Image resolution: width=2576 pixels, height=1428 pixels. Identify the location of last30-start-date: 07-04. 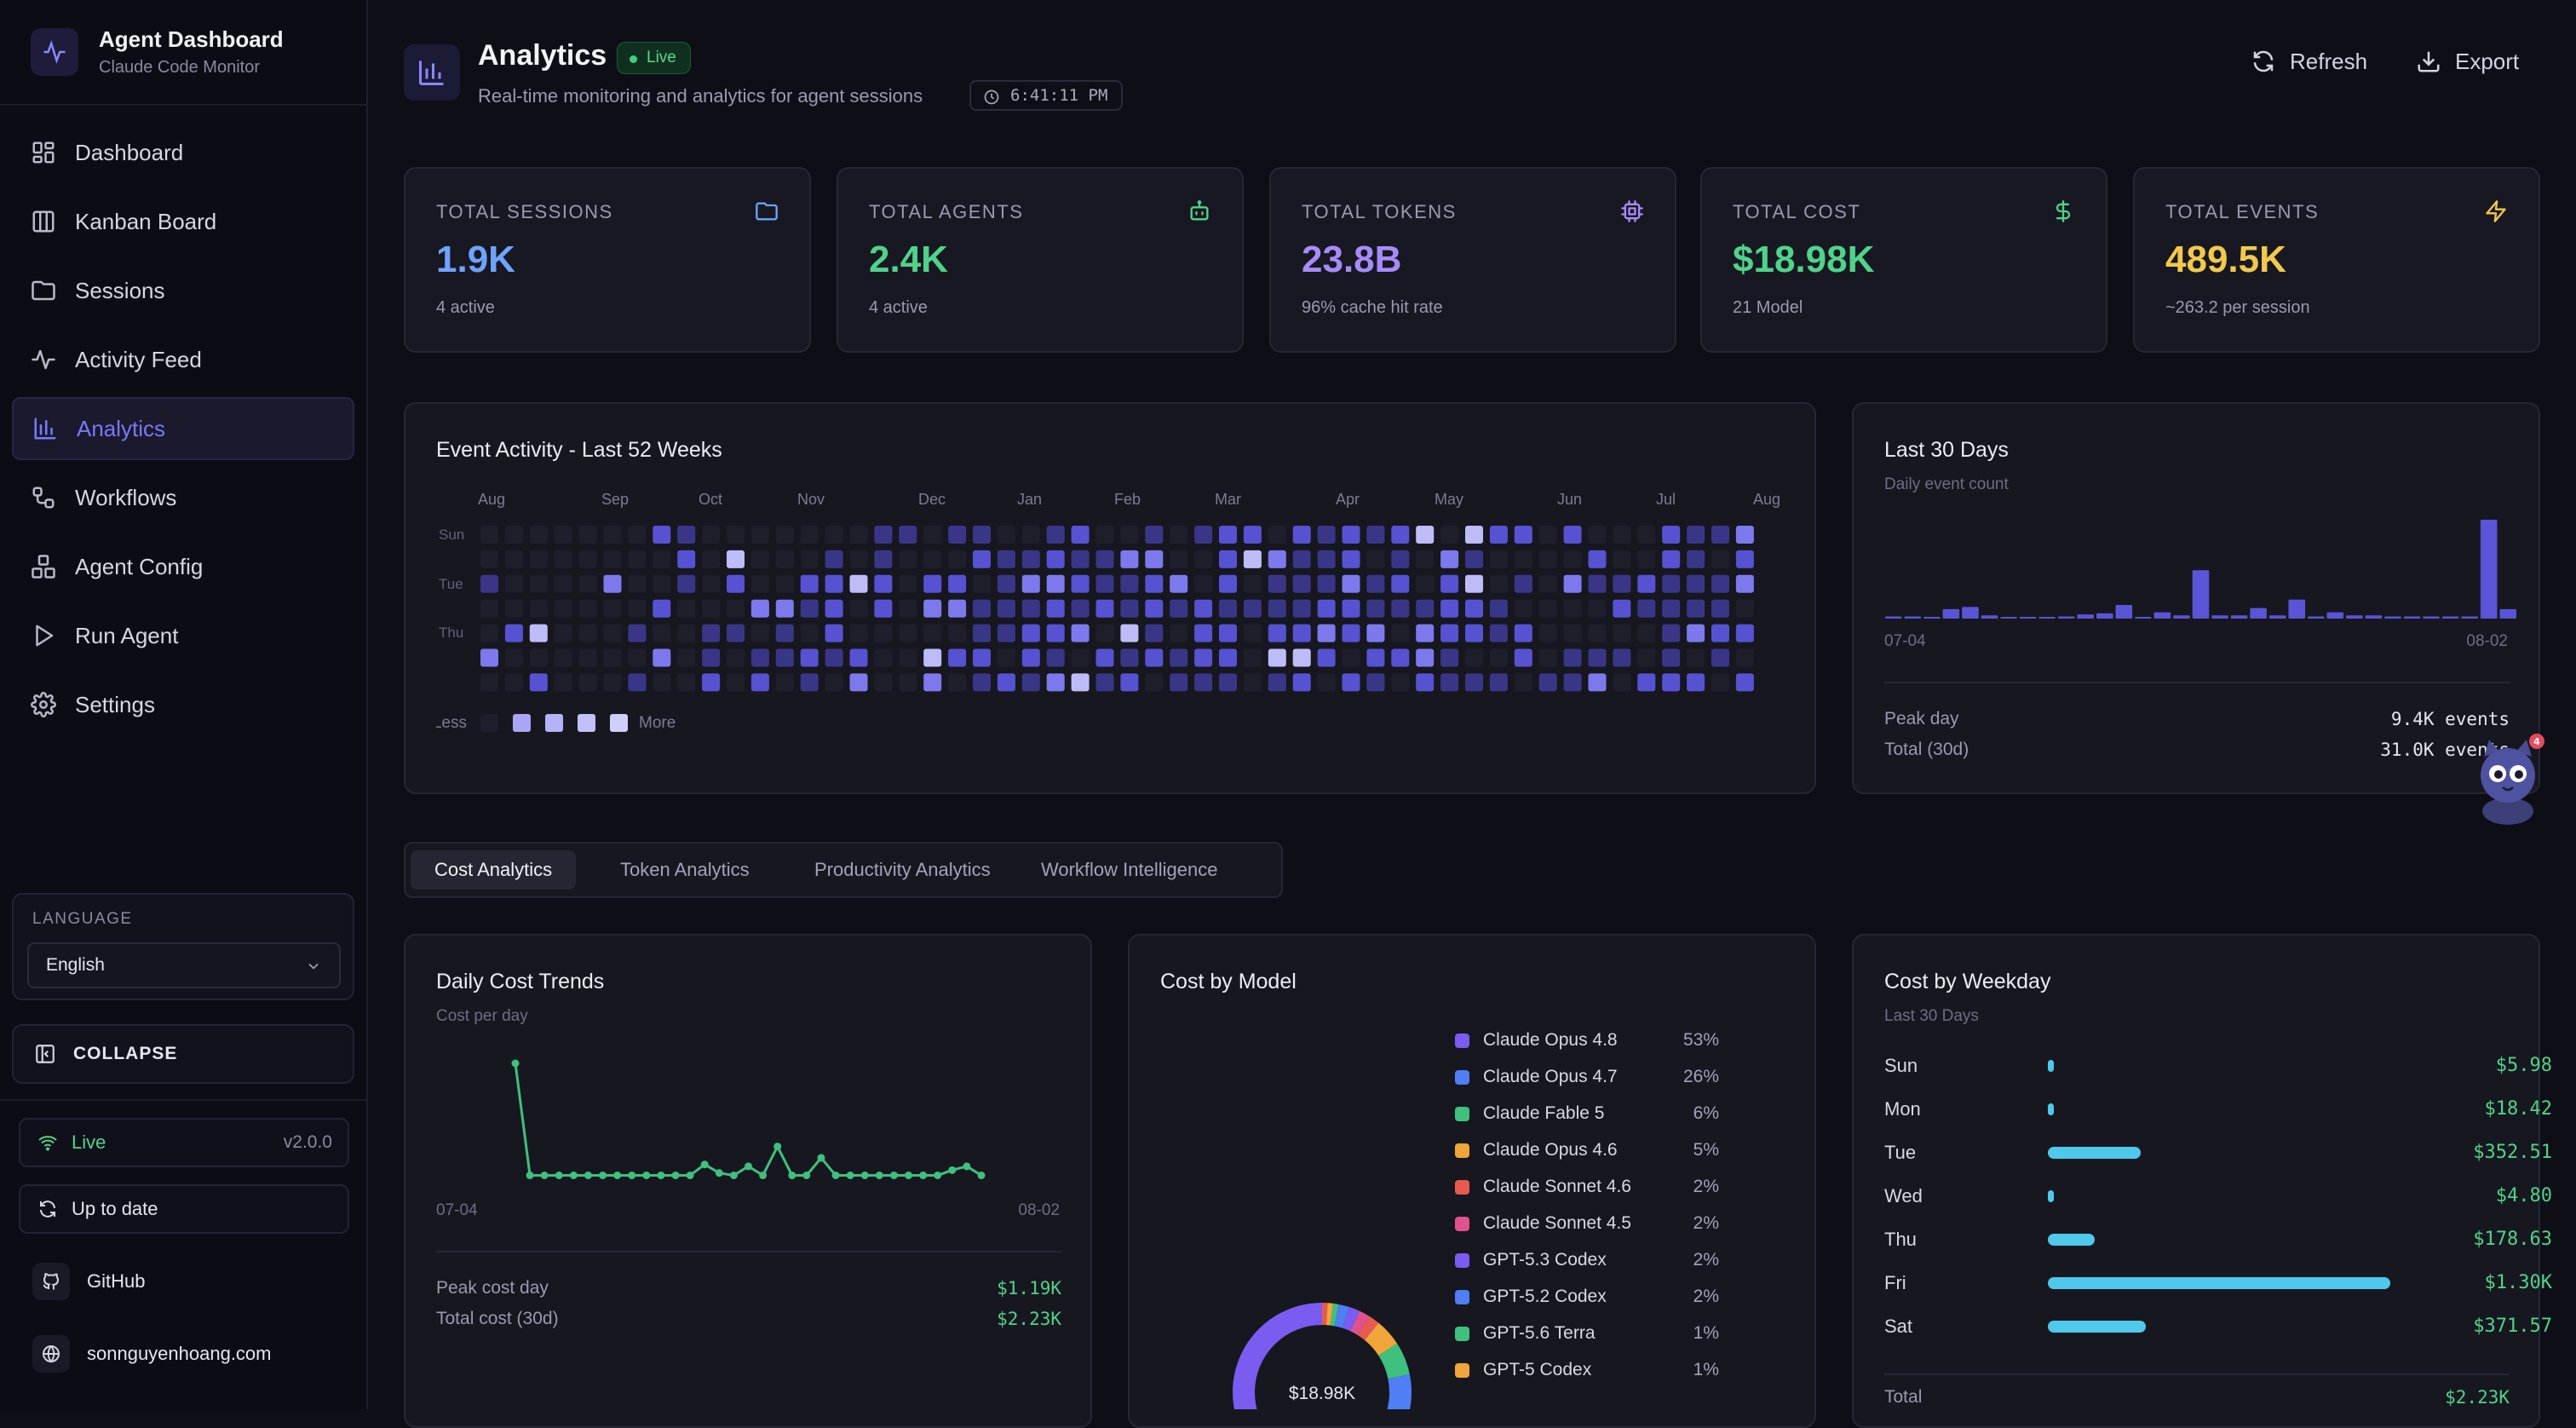
(1905, 641).